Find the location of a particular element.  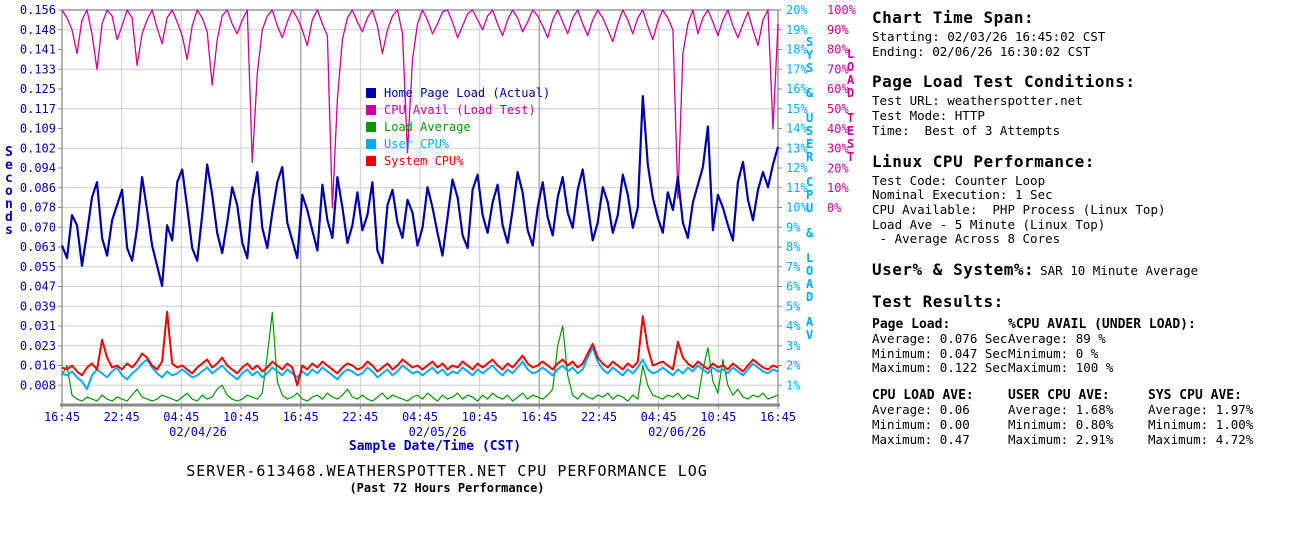

chart-subtitle: (Past 72 Hours Performance) is located at coordinates (447, 488).